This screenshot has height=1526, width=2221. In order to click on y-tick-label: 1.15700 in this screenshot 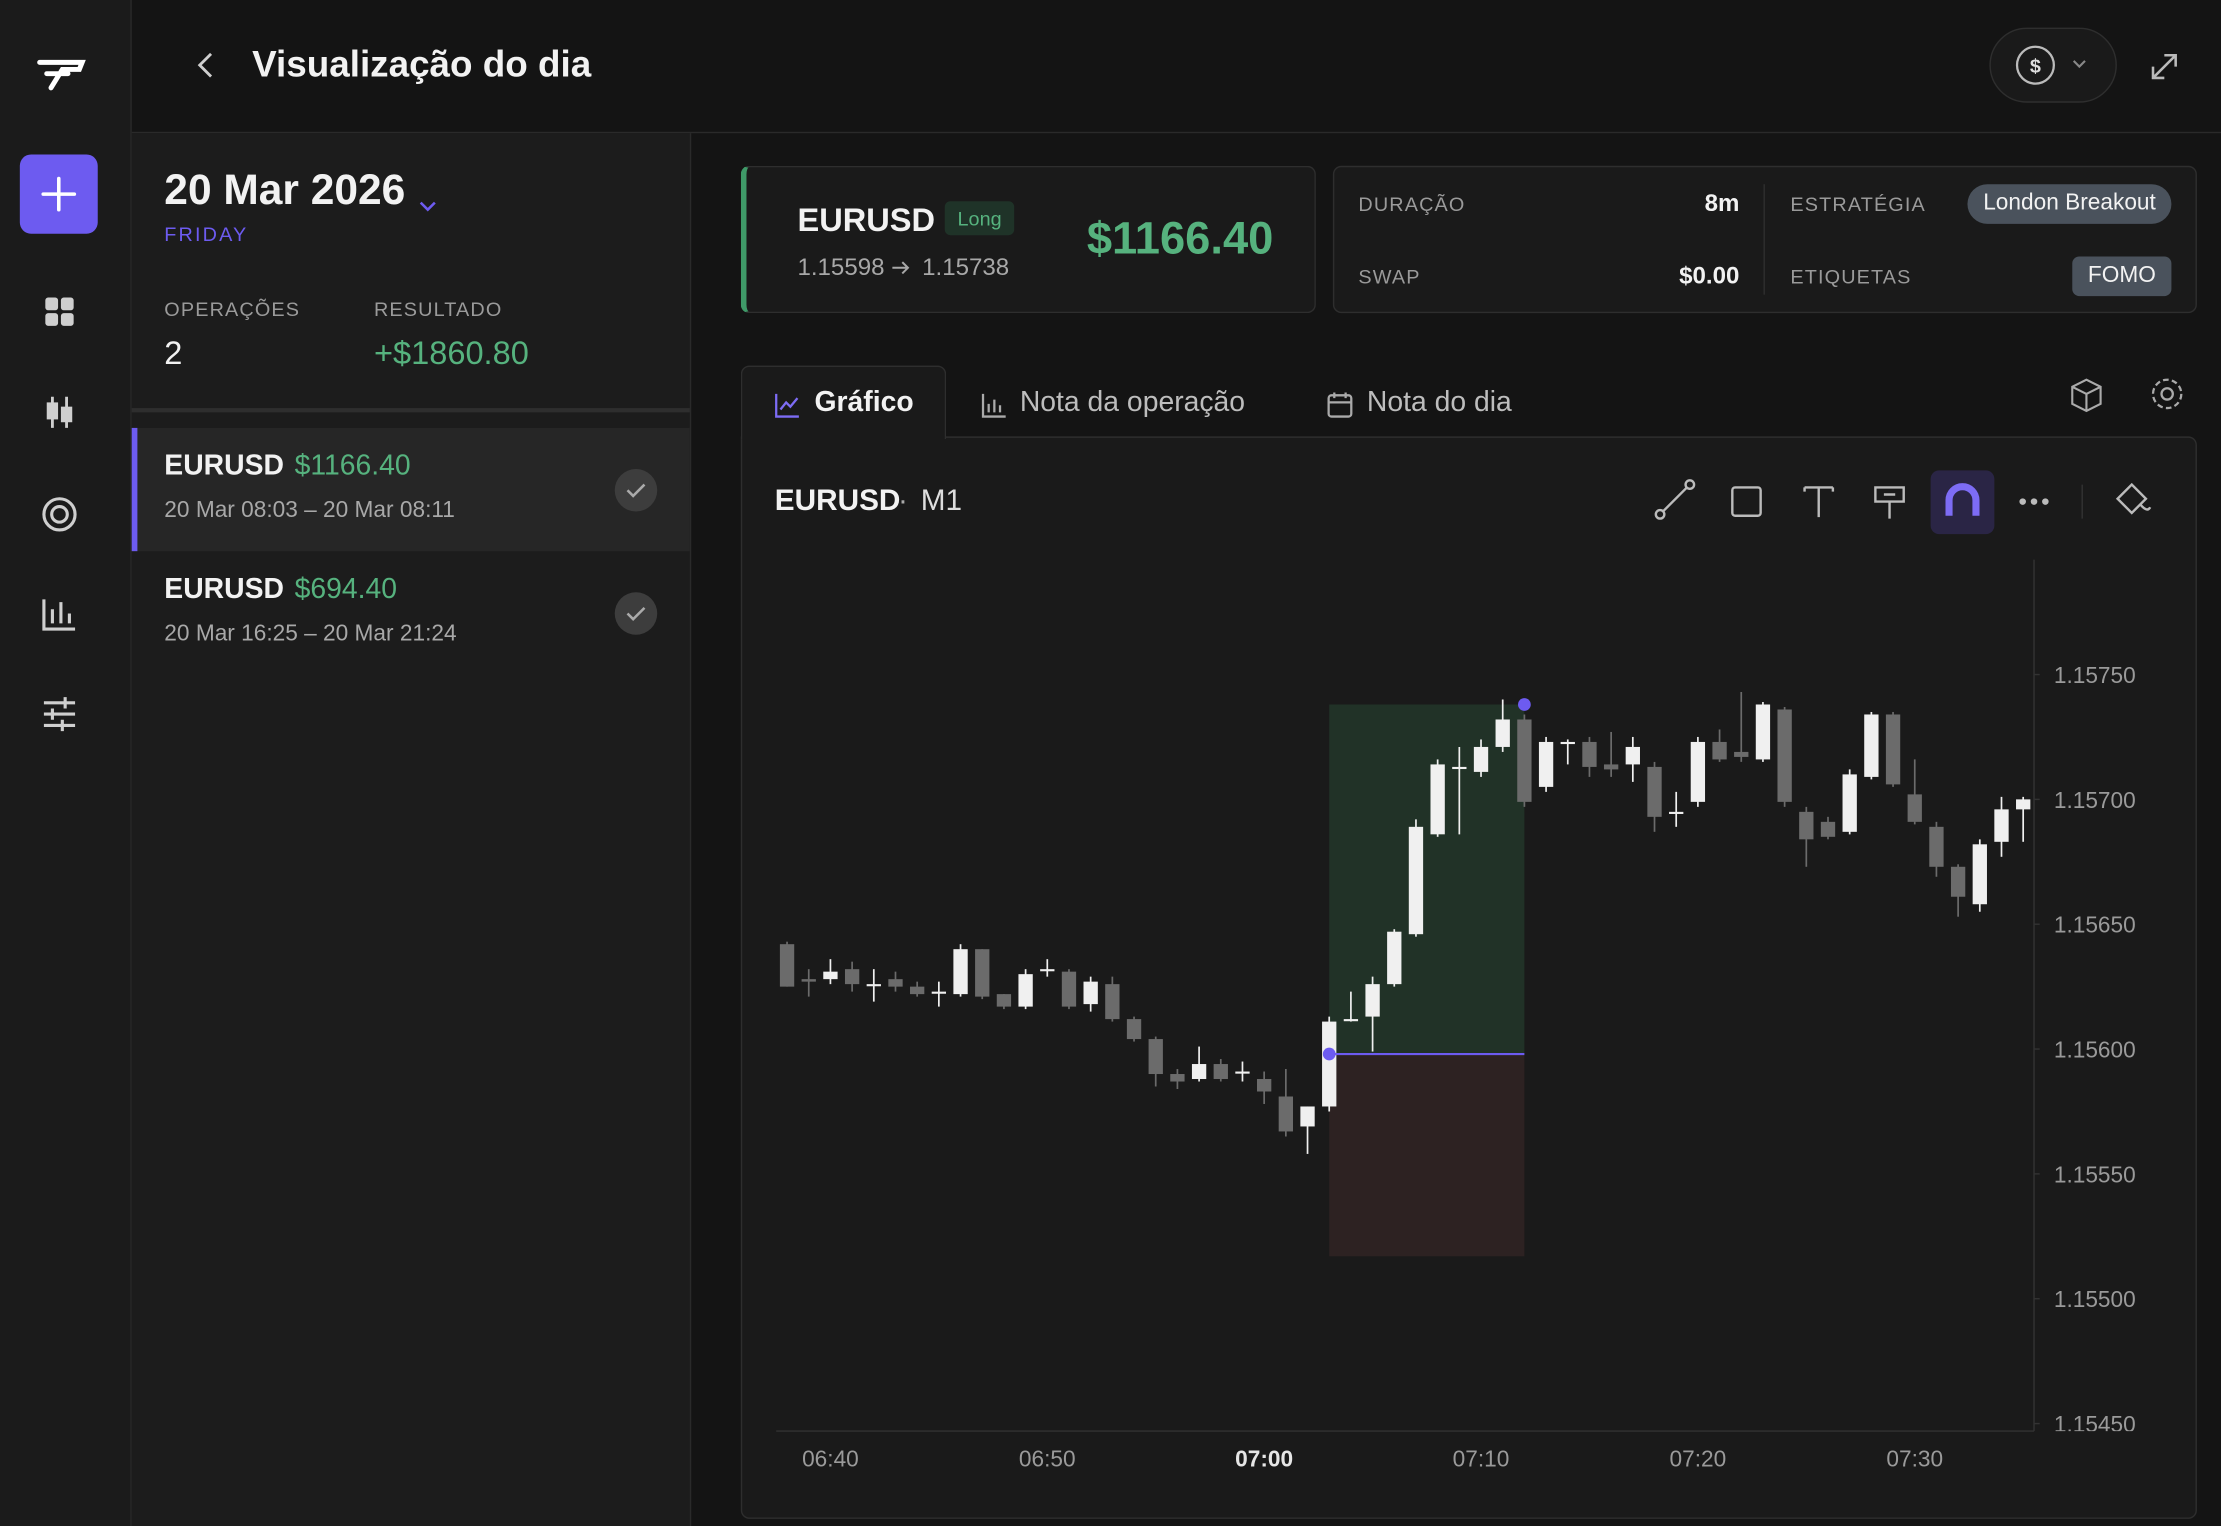, I will do `click(2095, 800)`.